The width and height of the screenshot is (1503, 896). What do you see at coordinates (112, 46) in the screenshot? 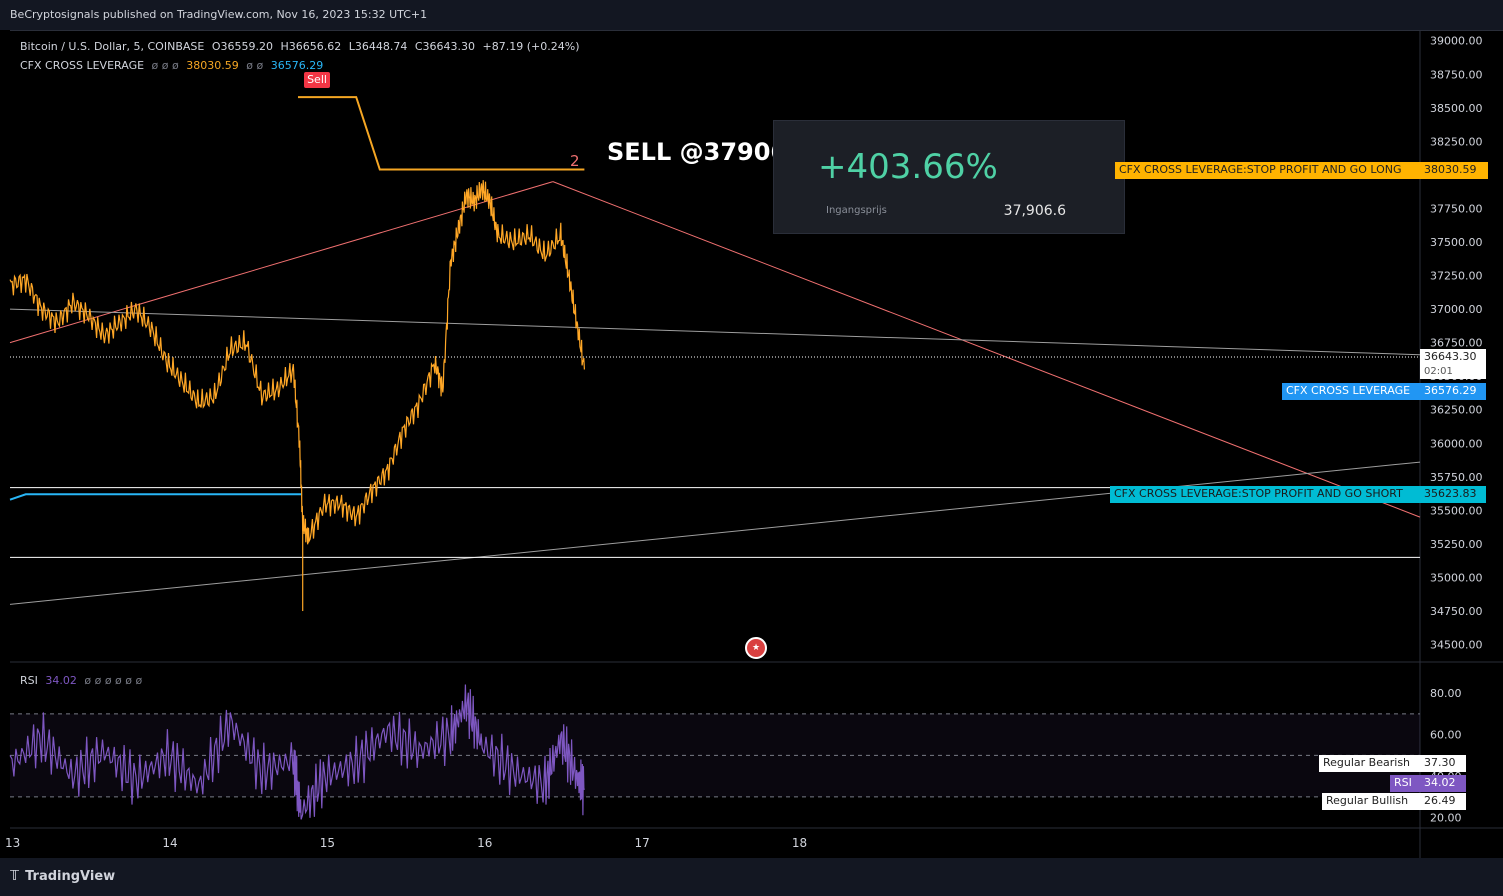
I see `symbol-name: Bitcoin / U.S. Dollar, 5, COINBASE` at bounding box center [112, 46].